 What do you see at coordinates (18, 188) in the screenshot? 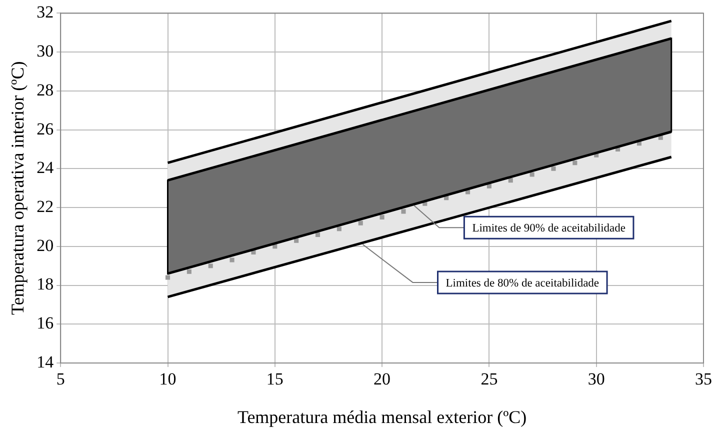
I see `y-axis-title: Temperatura operativa interior (ºC)` at bounding box center [18, 188].